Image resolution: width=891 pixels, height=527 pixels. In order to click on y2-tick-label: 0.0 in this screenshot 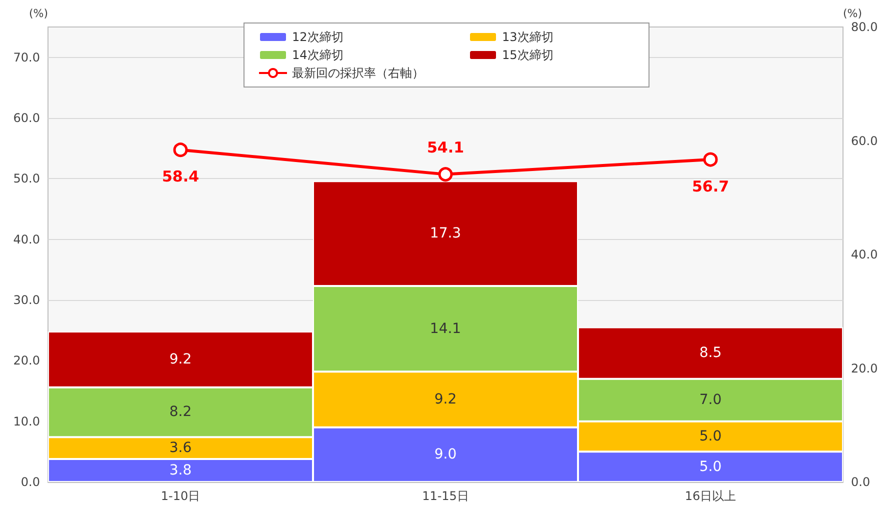, I will do `click(860, 482)`.